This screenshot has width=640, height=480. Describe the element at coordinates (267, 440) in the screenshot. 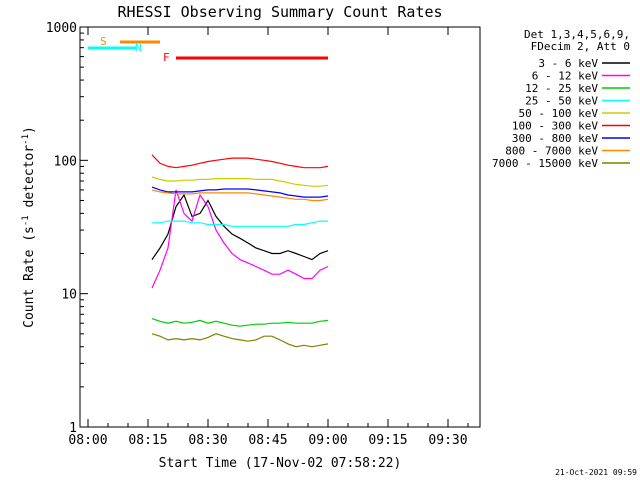

I see `x-tick-label-3: 08:45` at that location.